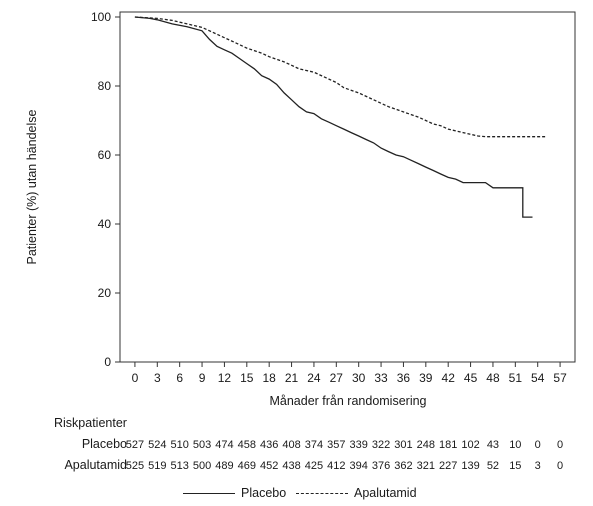 The height and width of the screenshot is (506, 593). Describe the element at coordinates (448, 466) in the screenshot. I see `risk-value: 227` at that location.